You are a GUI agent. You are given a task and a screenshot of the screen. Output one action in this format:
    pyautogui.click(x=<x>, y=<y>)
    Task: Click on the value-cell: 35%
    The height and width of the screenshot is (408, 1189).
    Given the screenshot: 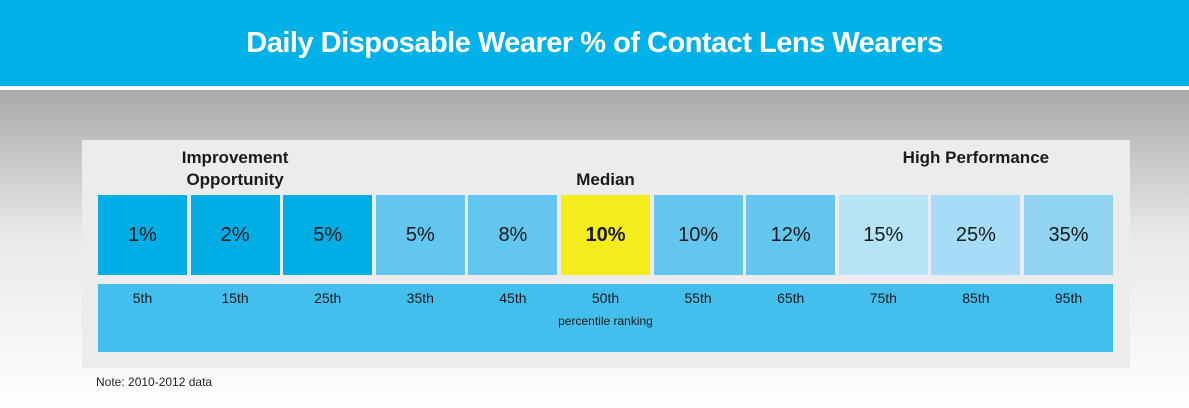 What is the action you would take?
    pyautogui.click(x=1068, y=235)
    